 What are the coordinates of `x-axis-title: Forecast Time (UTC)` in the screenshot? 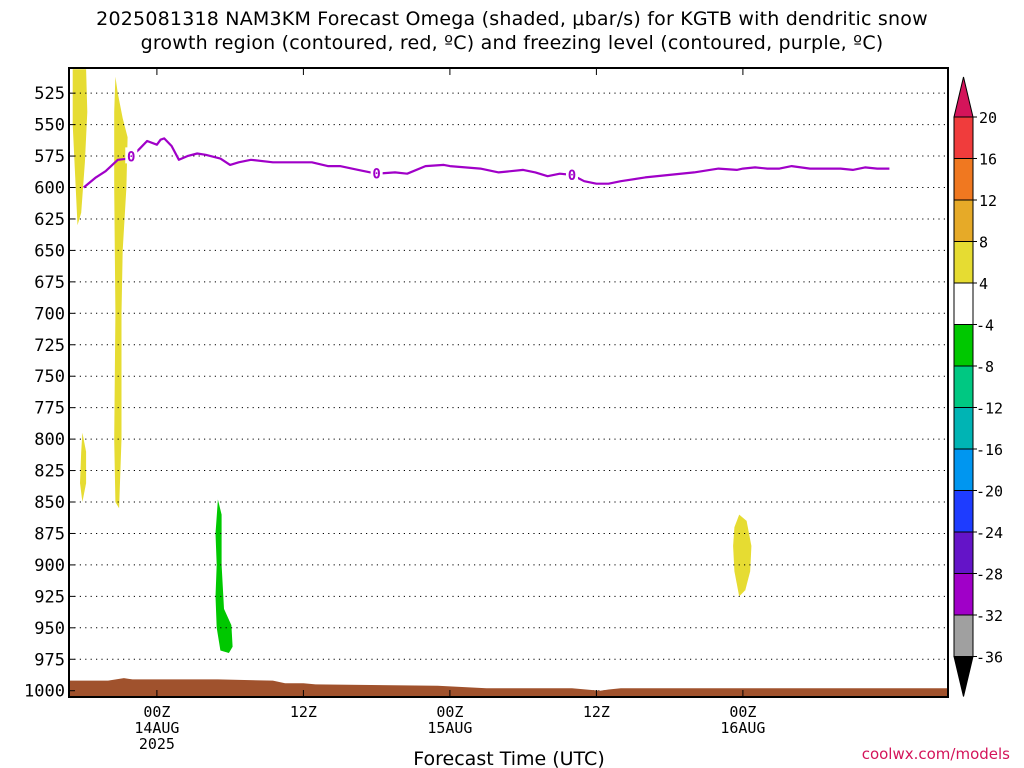 It's located at (508, 758).